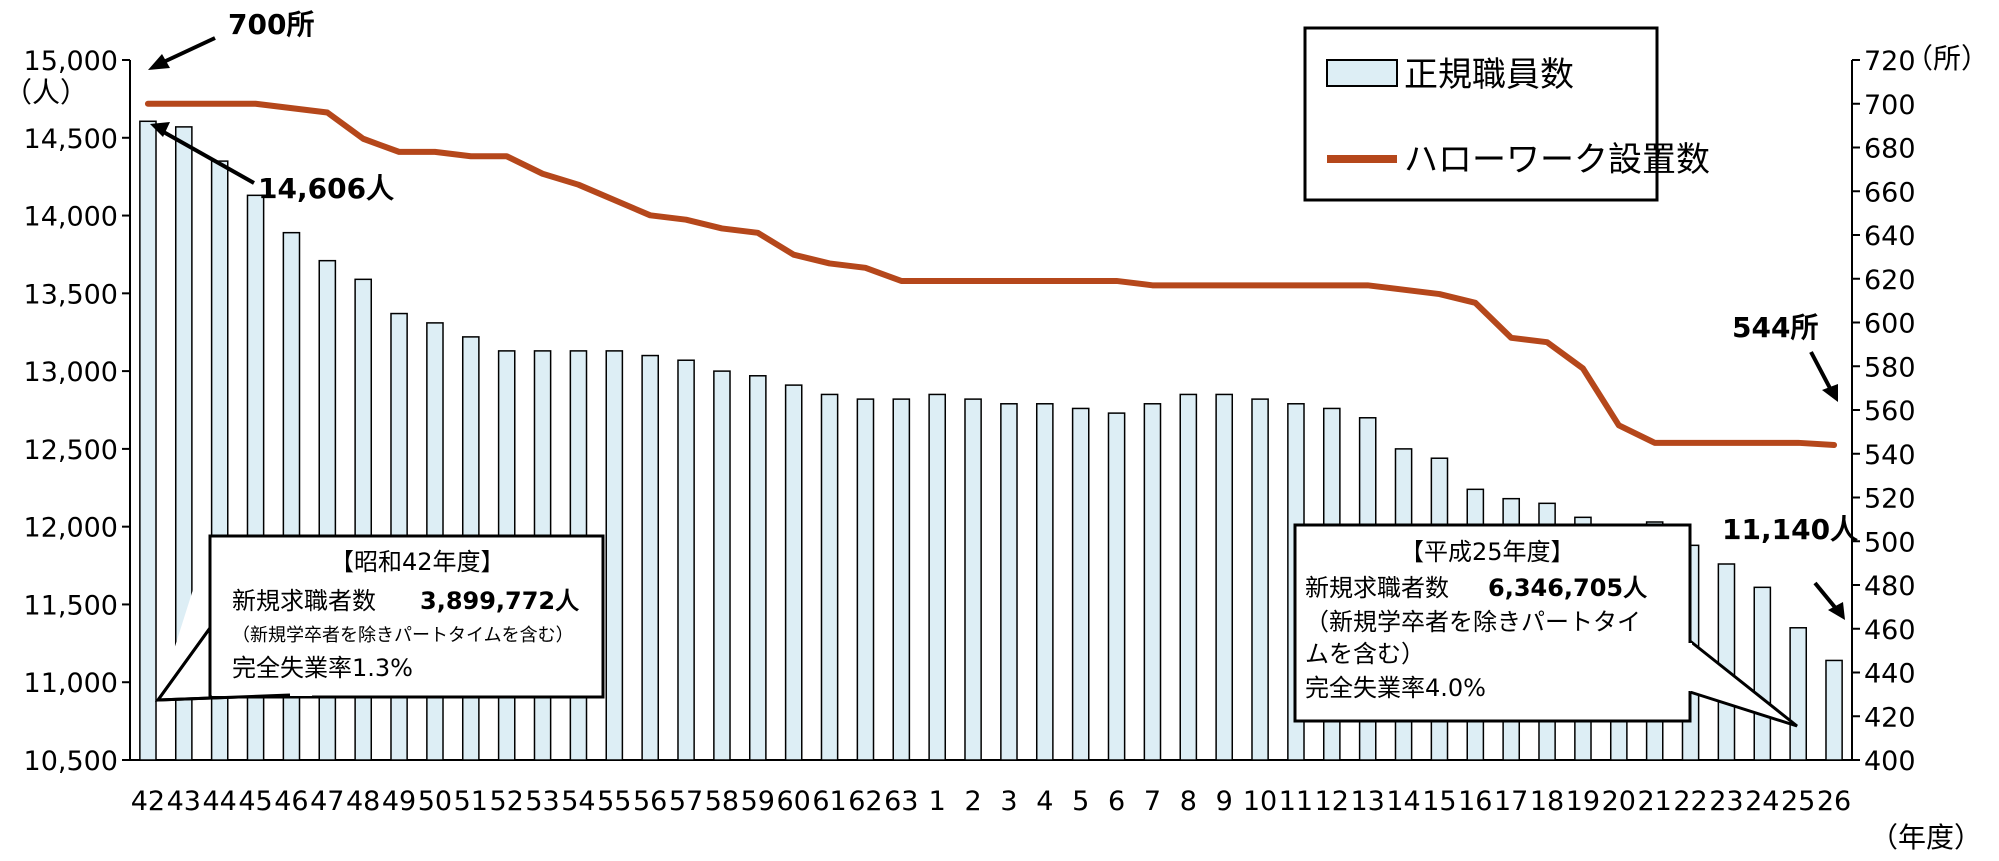  What do you see at coordinates (1762, 801) in the screenshot?
I see `x-tick-label: 24` at bounding box center [1762, 801].